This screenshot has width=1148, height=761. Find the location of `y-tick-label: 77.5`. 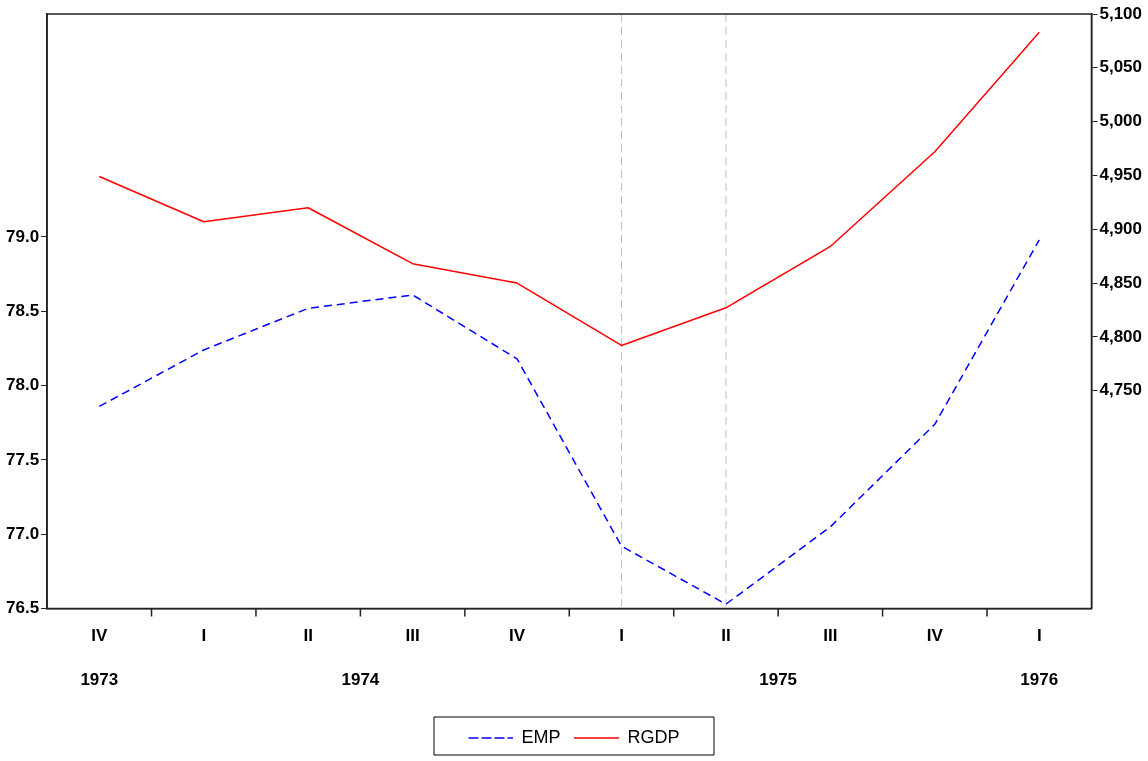

y-tick-label: 77.5 is located at coordinates (22, 459).